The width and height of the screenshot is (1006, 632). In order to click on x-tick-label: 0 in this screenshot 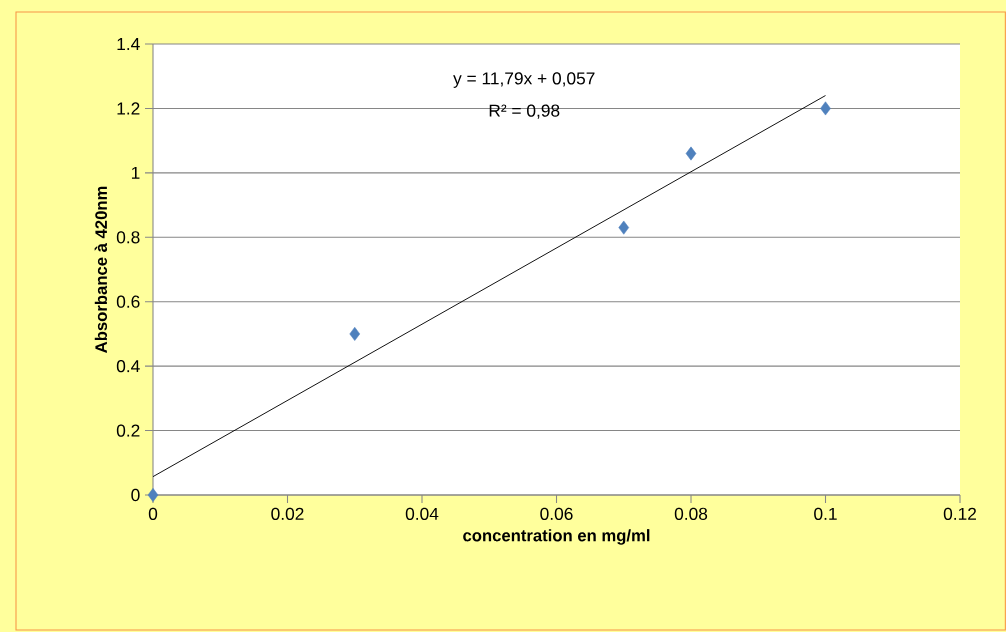, I will do `click(153, 513)`.